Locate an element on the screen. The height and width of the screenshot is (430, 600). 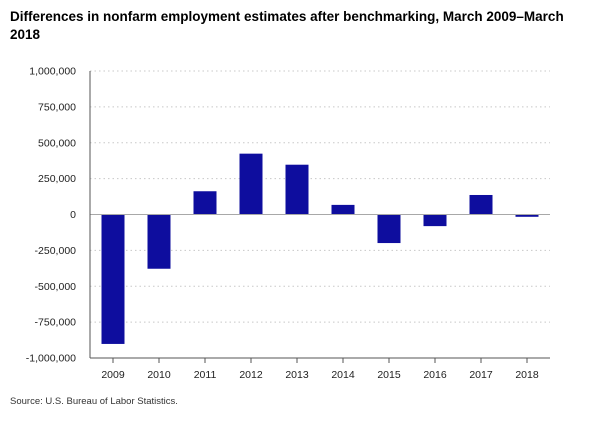
bar-2012 is located at coordinates (251, 184).